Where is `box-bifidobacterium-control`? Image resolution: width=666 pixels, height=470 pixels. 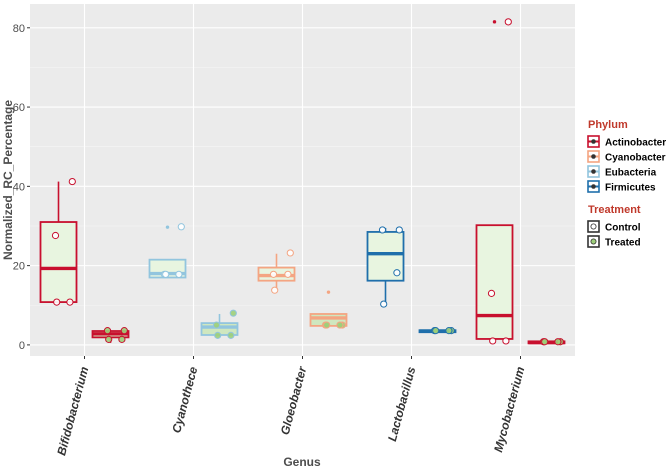
box-bifidobacterium-control is located at coordinates (58, 241).